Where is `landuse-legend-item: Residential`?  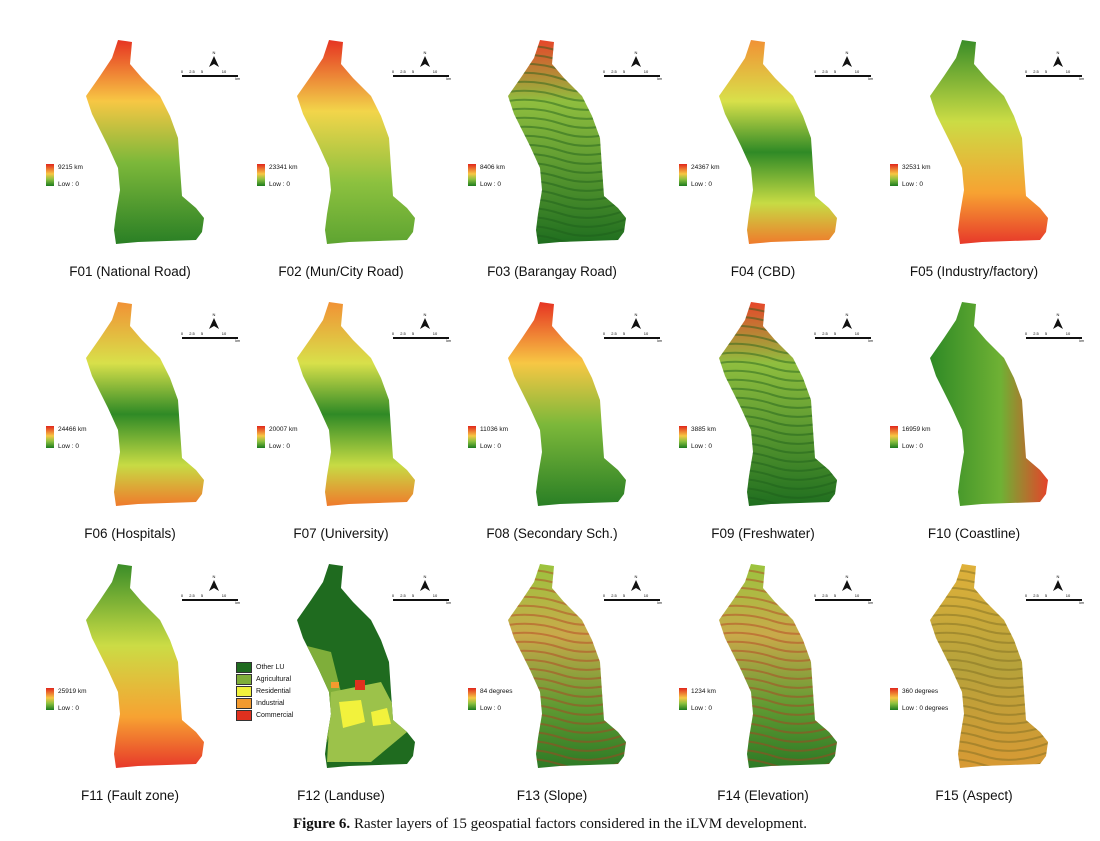 landuse-legend-item: Residential is located at coordinates (264, 691).